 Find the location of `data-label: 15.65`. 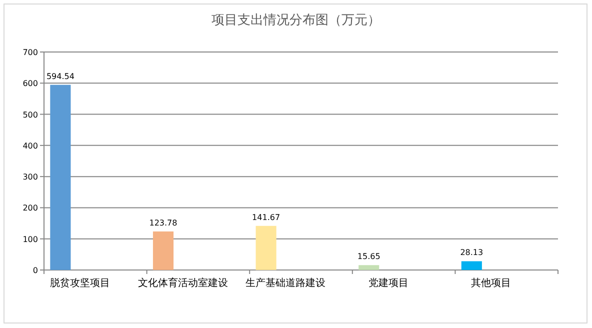

data-label: 15.65 is located at coordinates (368, 257).